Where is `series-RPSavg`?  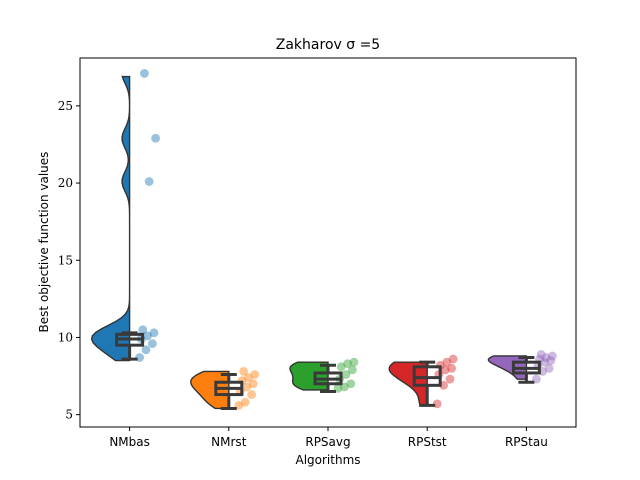 series-RPSavg is located at coordinates (324, 375).